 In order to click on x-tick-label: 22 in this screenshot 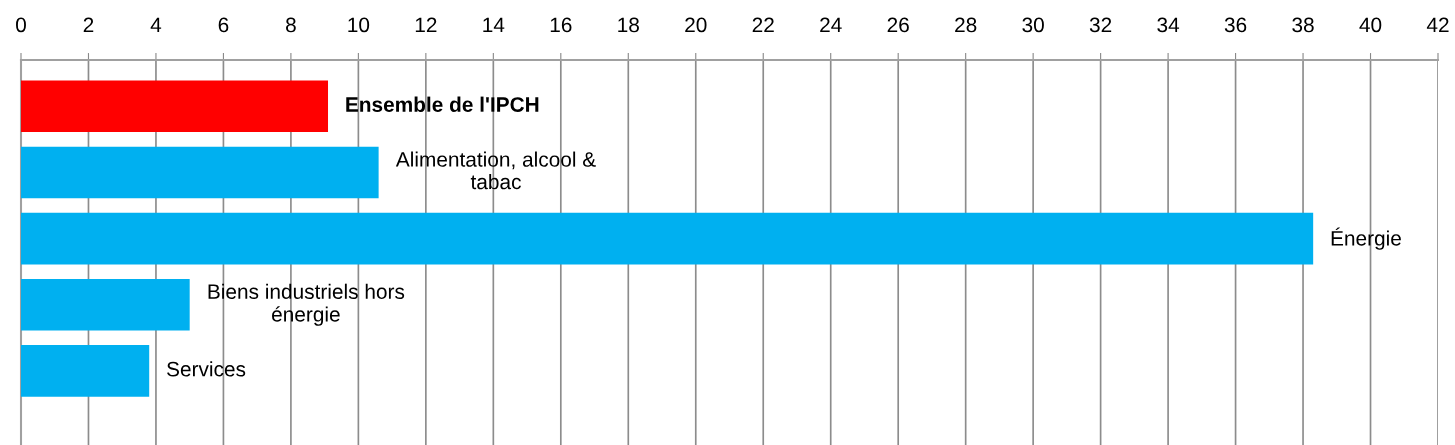, I will do `click(763, 25)`.